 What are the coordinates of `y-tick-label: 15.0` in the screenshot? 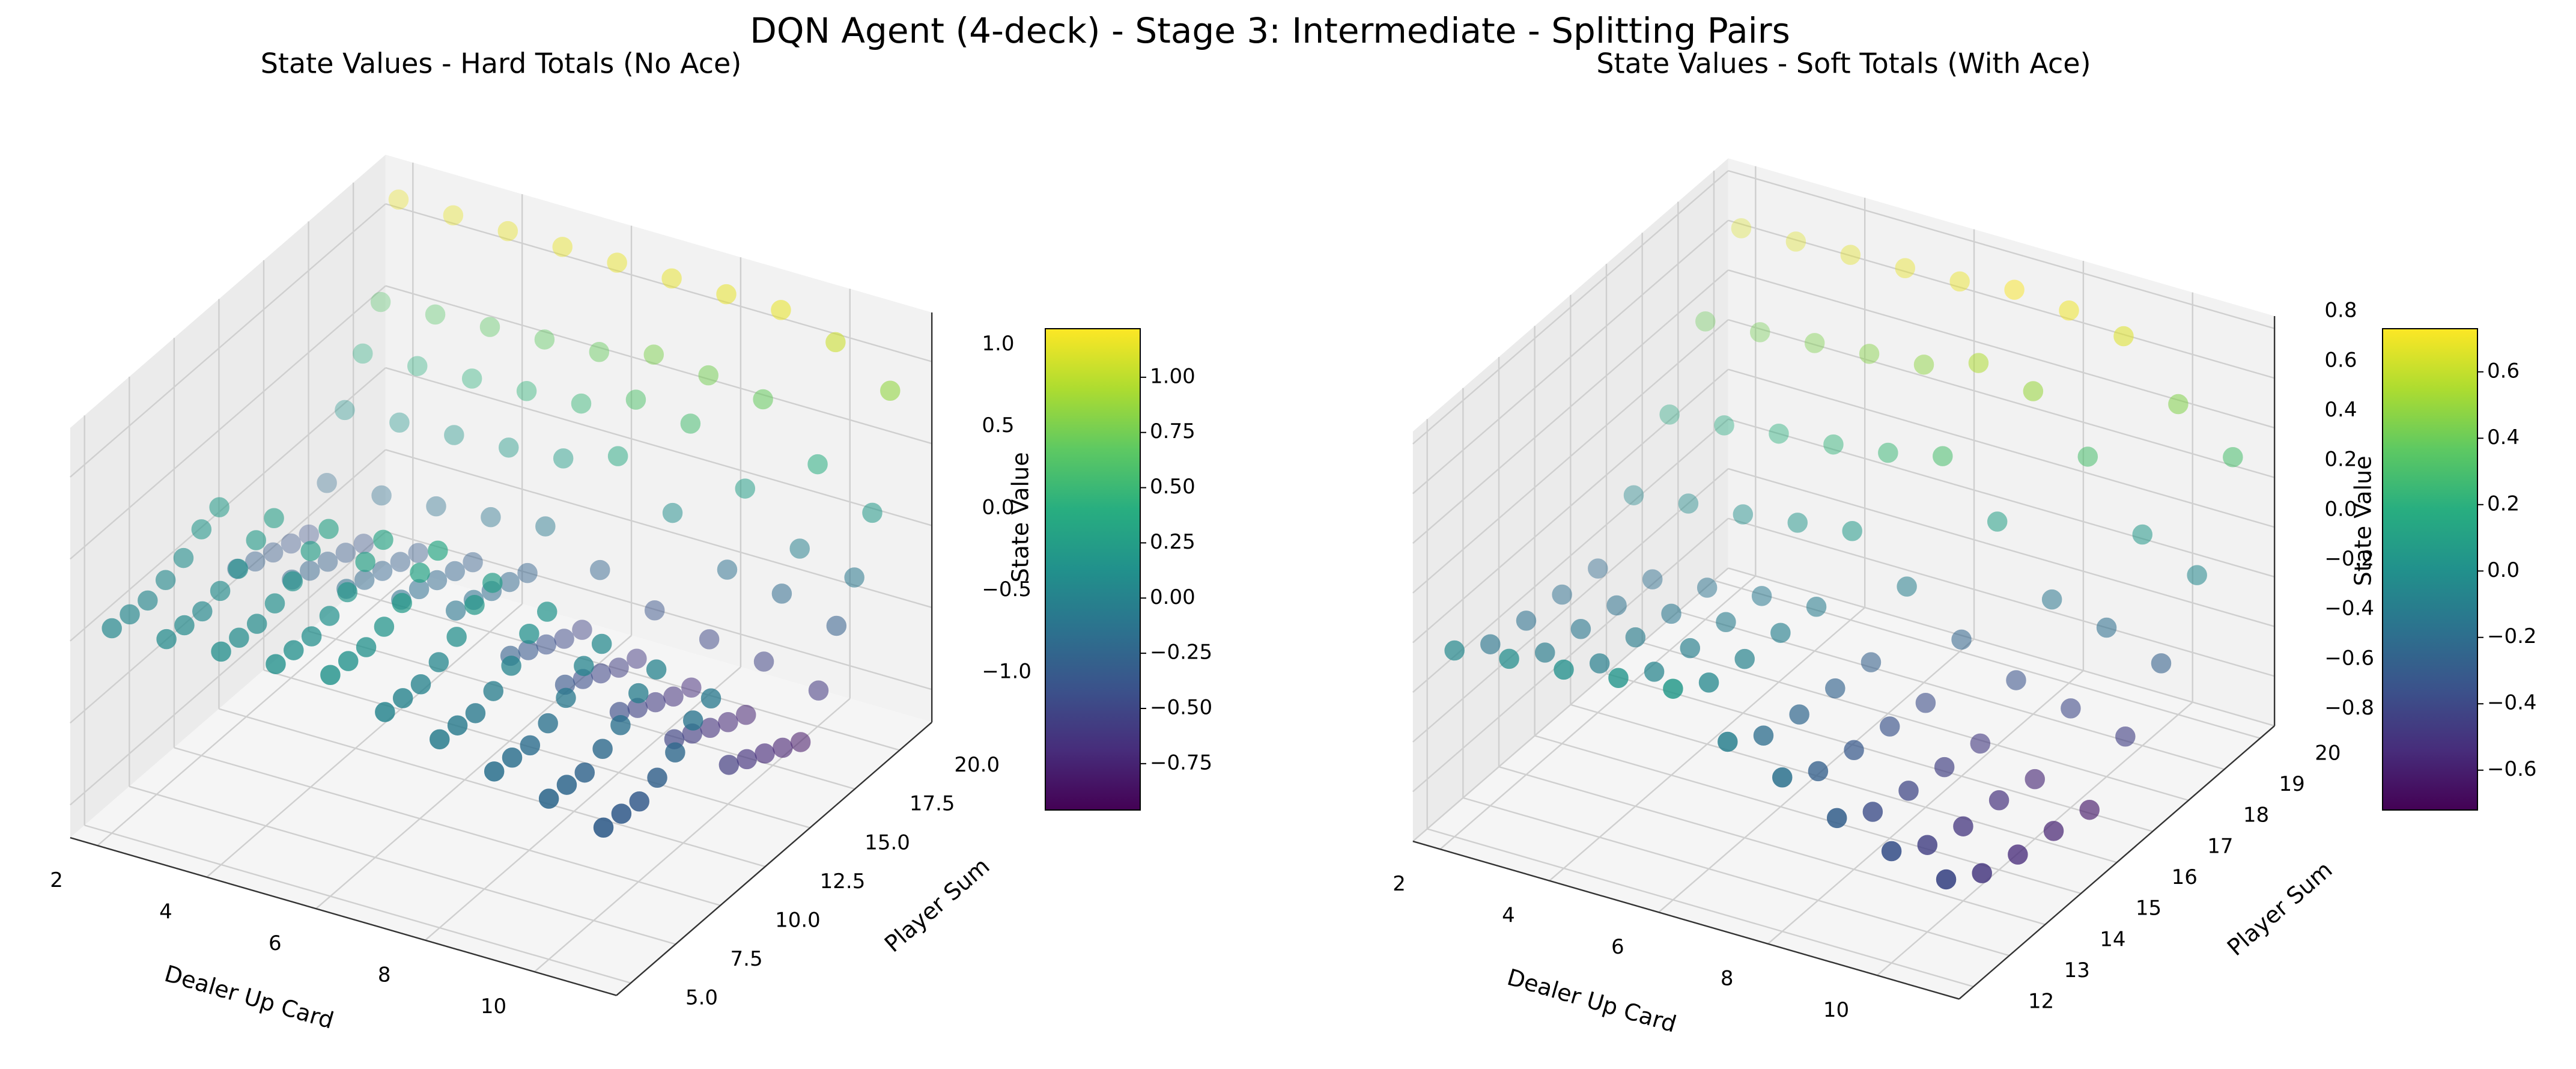 It's located at (887, 842).